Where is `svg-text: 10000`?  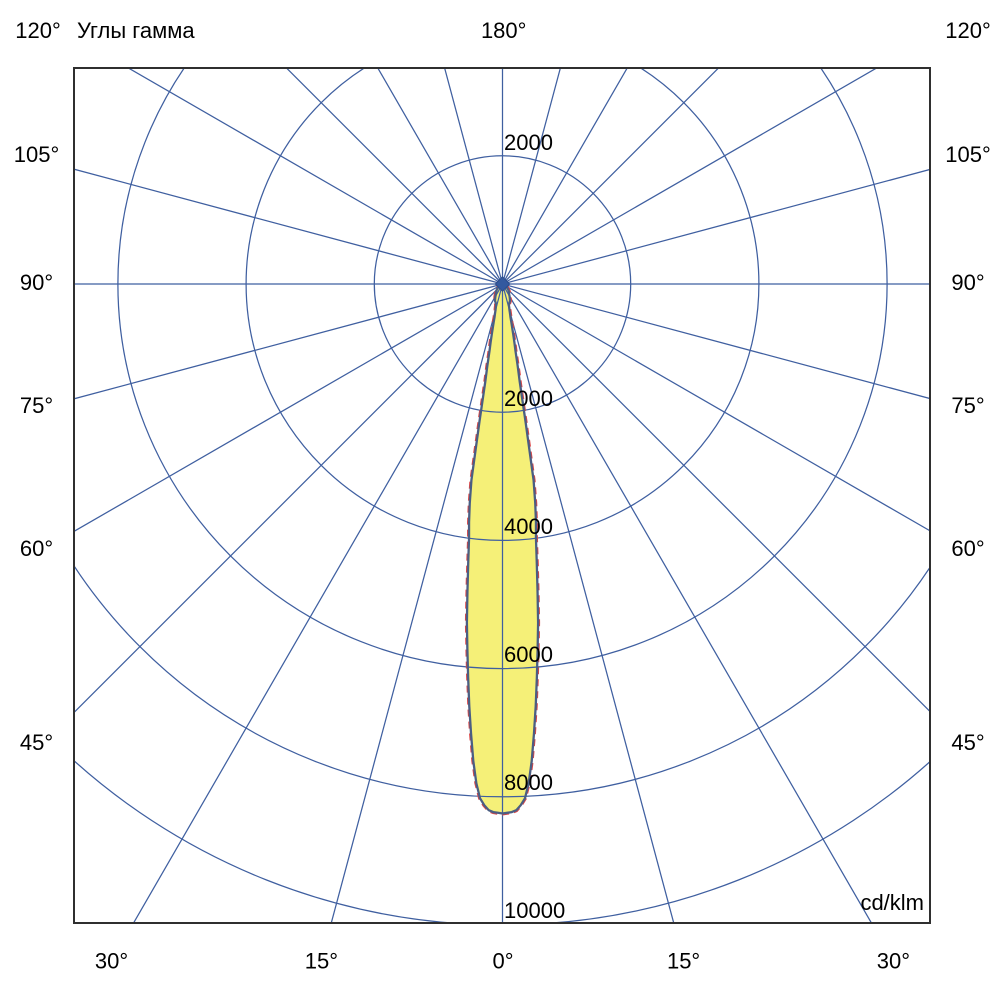
svg-text: 10000 is located at coordinates (534, 910).